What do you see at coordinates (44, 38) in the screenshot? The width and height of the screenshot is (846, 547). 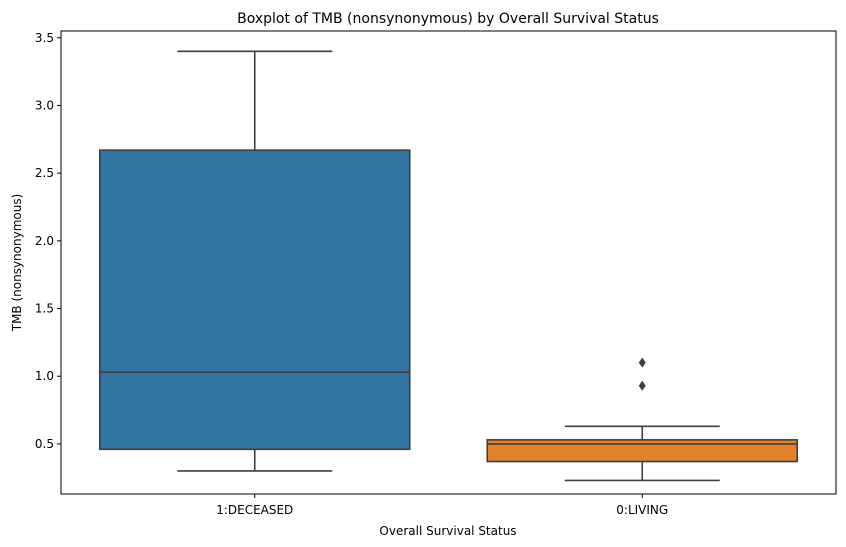 I see `y-tick-label: 3.5` at bounding box center [44, 38].